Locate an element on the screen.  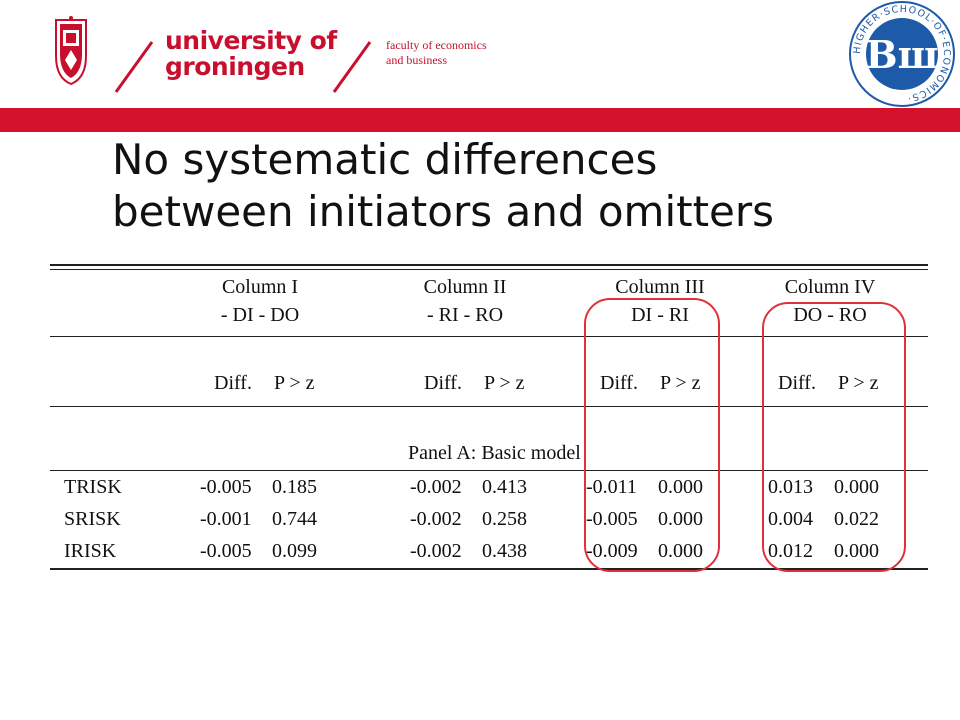
table-subheader-rule is located at coordinates (489, 406).